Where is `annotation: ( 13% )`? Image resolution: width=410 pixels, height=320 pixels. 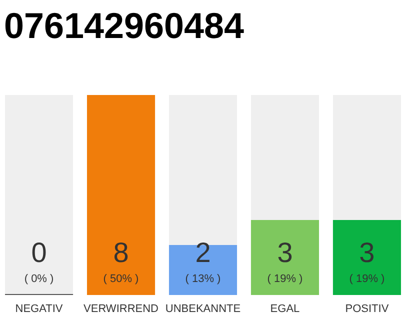
annotation: ( 13% ) is located at coordinates (203, 279).